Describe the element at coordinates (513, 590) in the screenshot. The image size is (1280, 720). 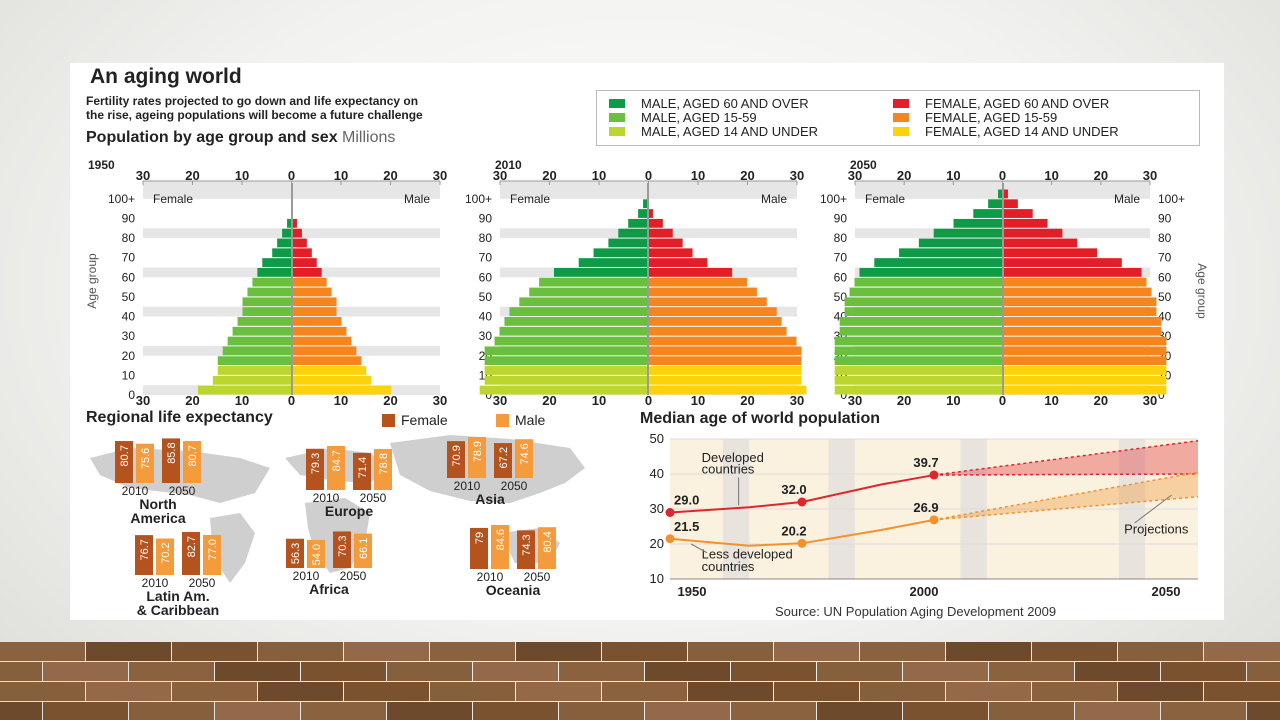
I see `region-name: Oceania` at that location.